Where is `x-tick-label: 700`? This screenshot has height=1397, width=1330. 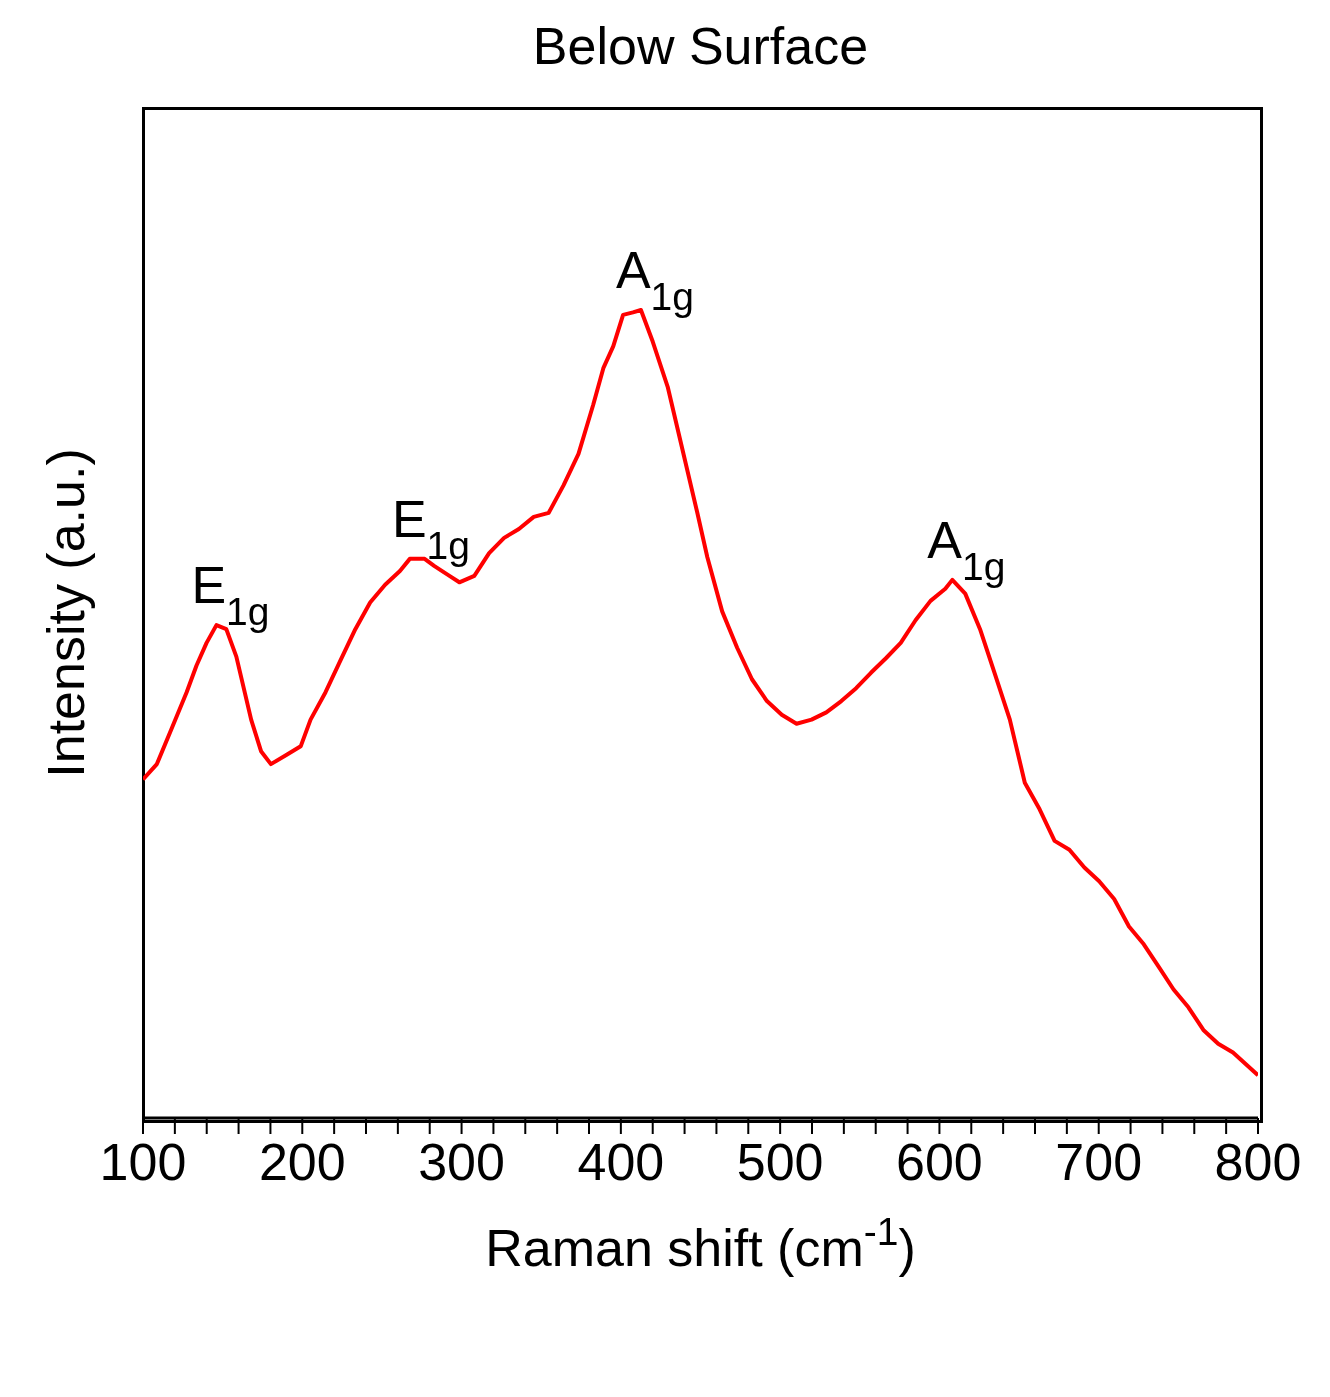 x-tick-label: 700 is located at coordinates (1099, 1162).